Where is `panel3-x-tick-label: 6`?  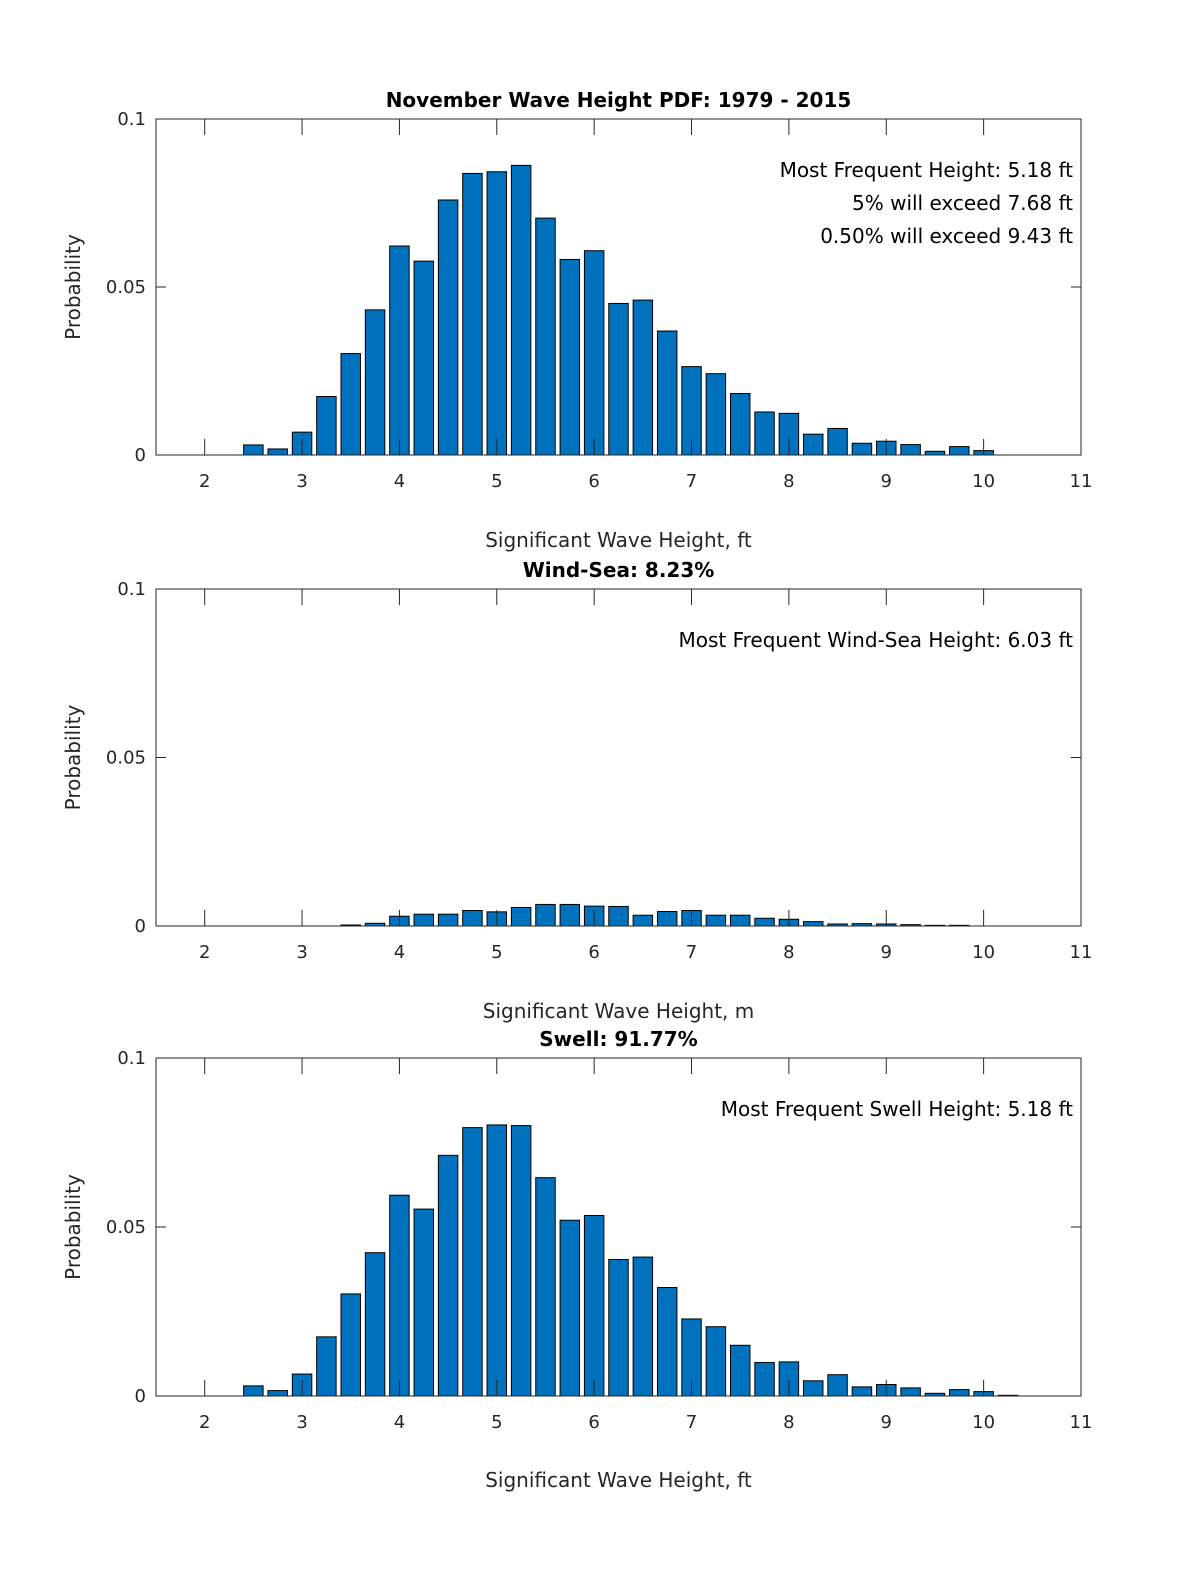
panel3-x-tick-label: 6 is located at coordinates (593, 1422).